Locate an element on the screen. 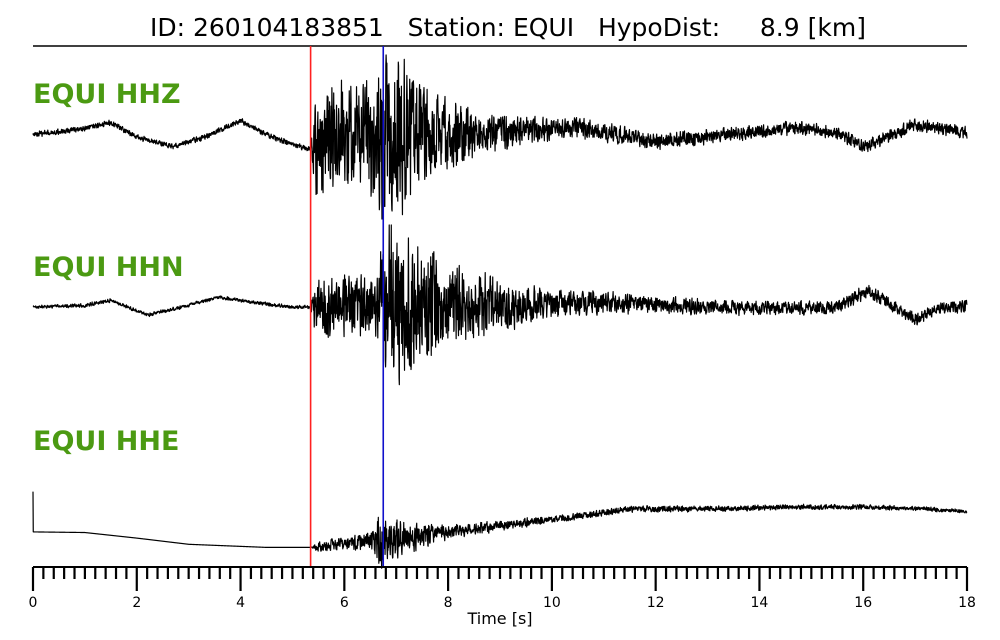 This screenshot has width=1000, height=640. tick-label: 2 is located at coordinates (136, 603).